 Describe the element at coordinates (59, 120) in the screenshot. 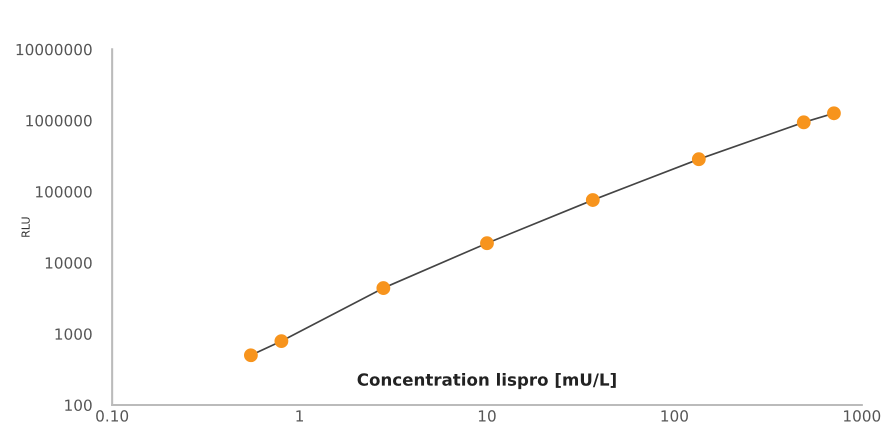

I see `y-tick-label: 1000000` at that location.